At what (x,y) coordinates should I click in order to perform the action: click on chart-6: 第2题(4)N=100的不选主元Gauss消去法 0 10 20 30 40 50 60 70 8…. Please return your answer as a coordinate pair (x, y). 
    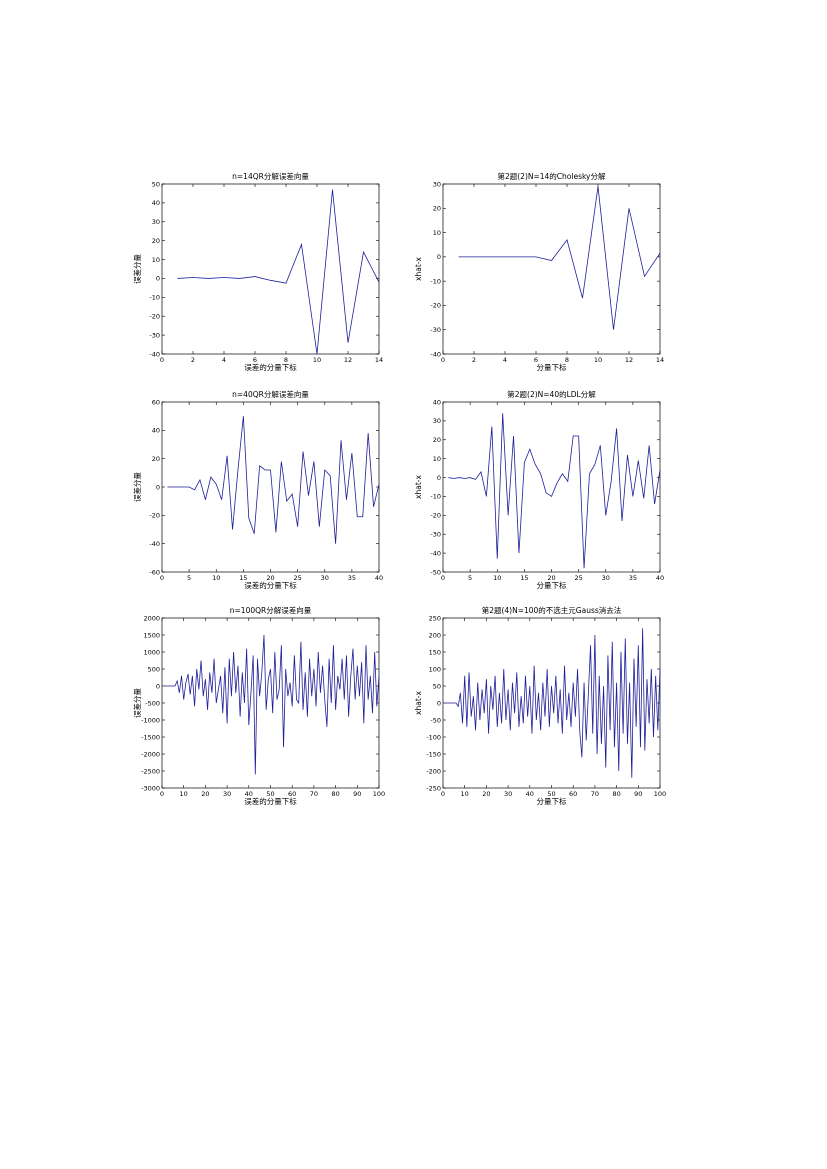
    Looking at the image, I should click on (538, 722).